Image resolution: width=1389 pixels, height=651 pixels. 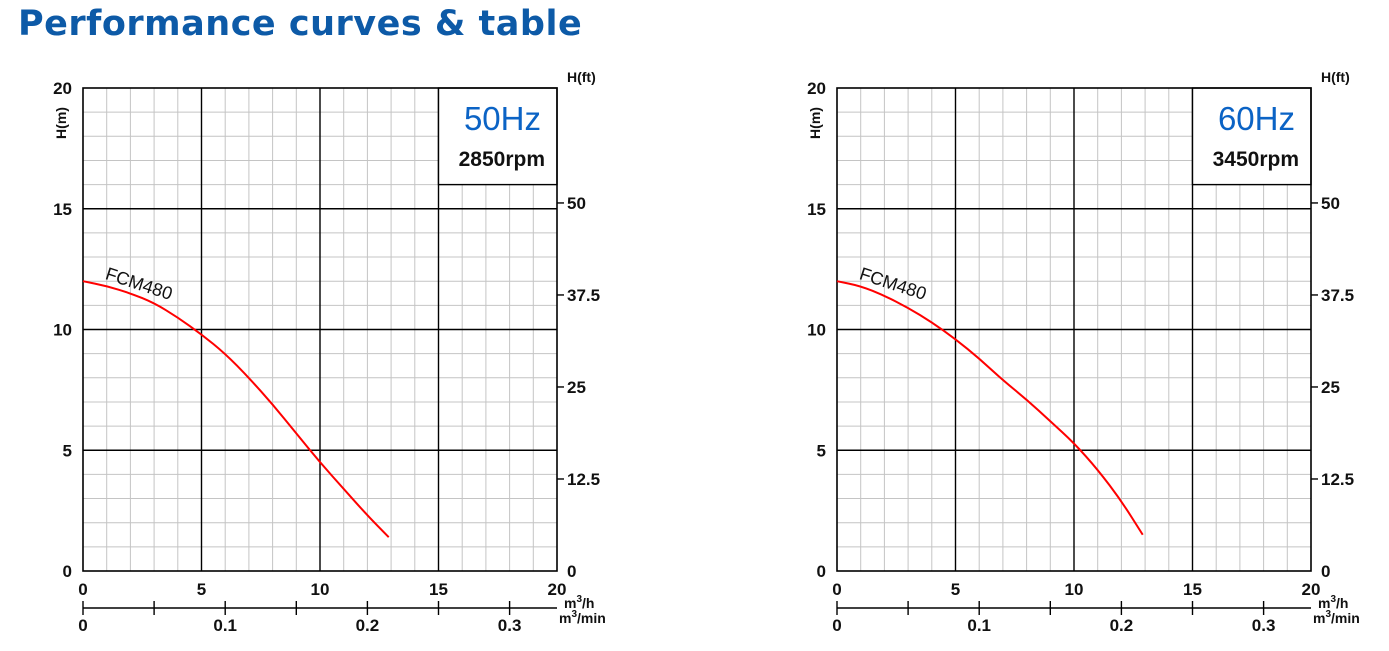 What do you see at coordinates (1256, 118) in the screenshot?
I see `frequency-label: 60Hz` at bounding box center [1256, 118].